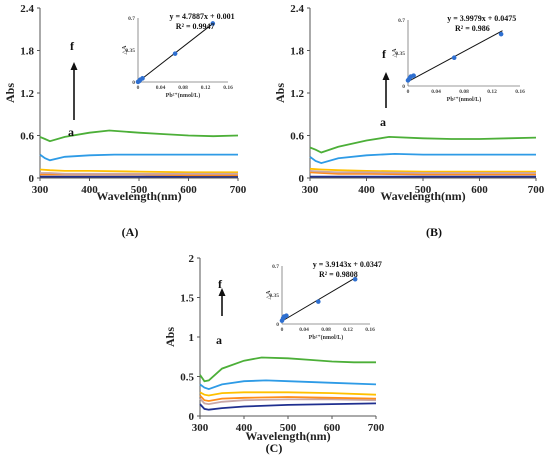  I want to click on y-tick-label: 1.8, so click(27, 52).